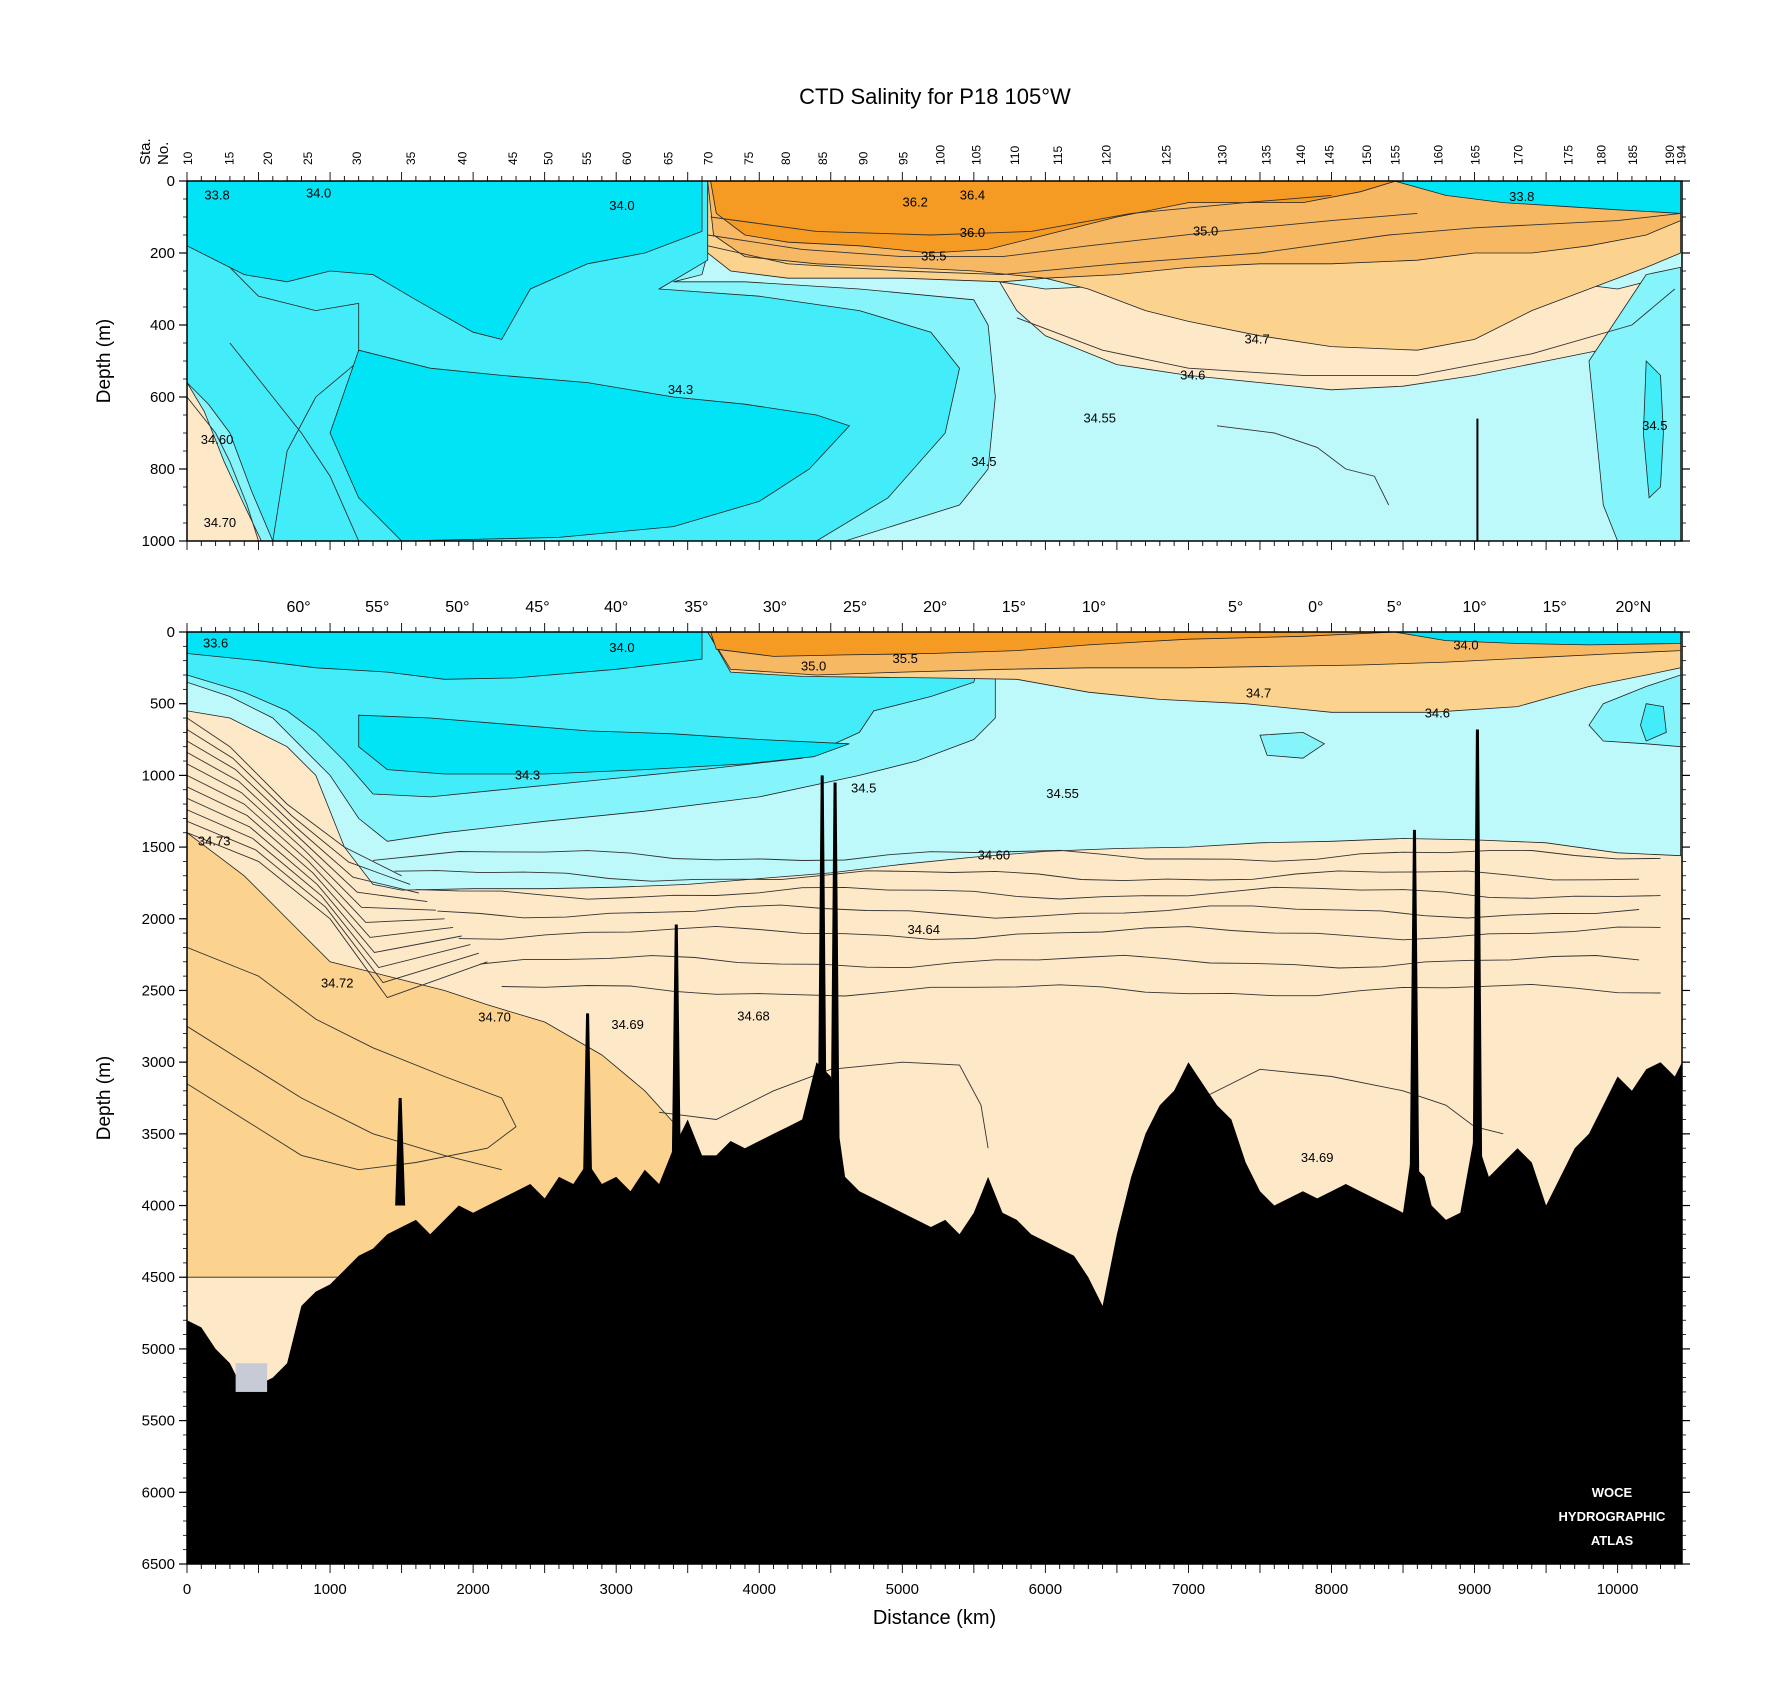  Describe the element at coordinates (669, 158) in the screenshot. I see `station-label: 65` at that location.